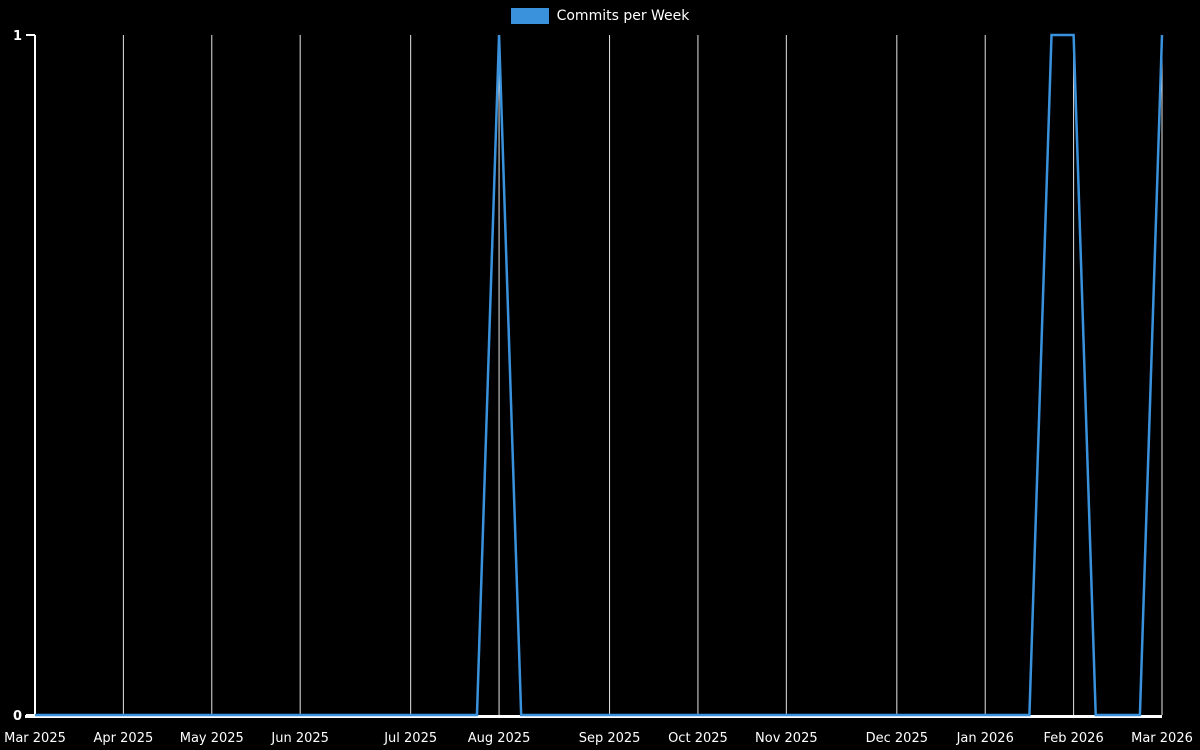 Image resolution: width=1200 pixels, height=750 pixels. Describe the element at coordinates (786, 738) in the screenshot. I see `x-tick-label: Nov 2025` at that location.